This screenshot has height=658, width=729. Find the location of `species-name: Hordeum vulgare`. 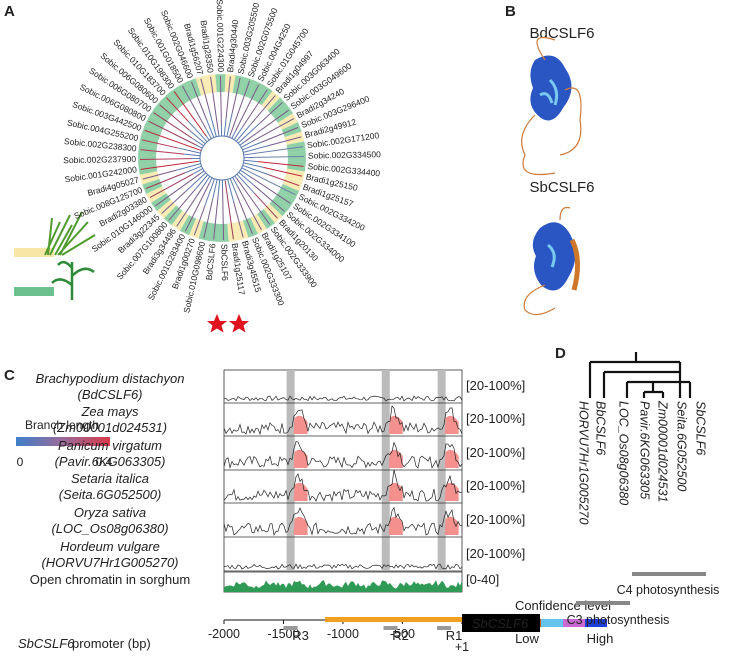

species-name: Hordeum vulgare is located at coordinates (110, 546).